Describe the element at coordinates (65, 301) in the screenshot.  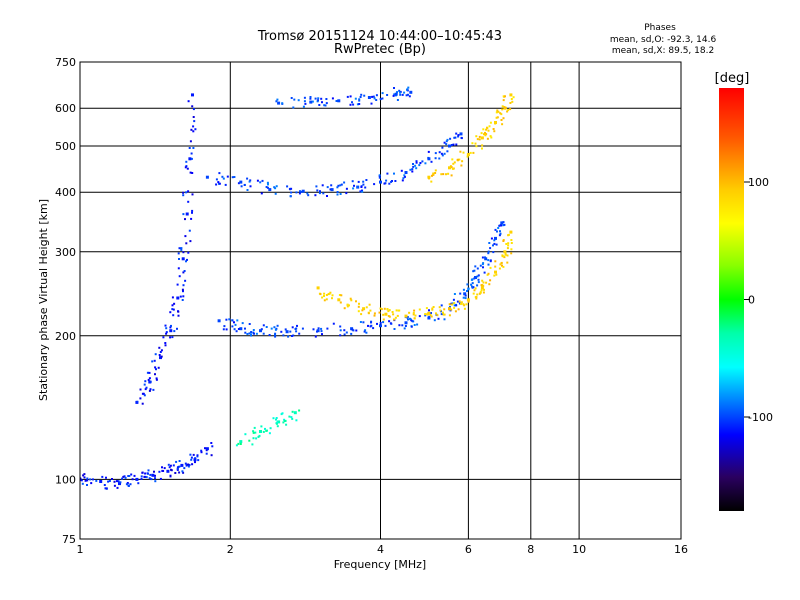
I see `y-axis: 75 100 200 300 400 500 600 750` at that location.